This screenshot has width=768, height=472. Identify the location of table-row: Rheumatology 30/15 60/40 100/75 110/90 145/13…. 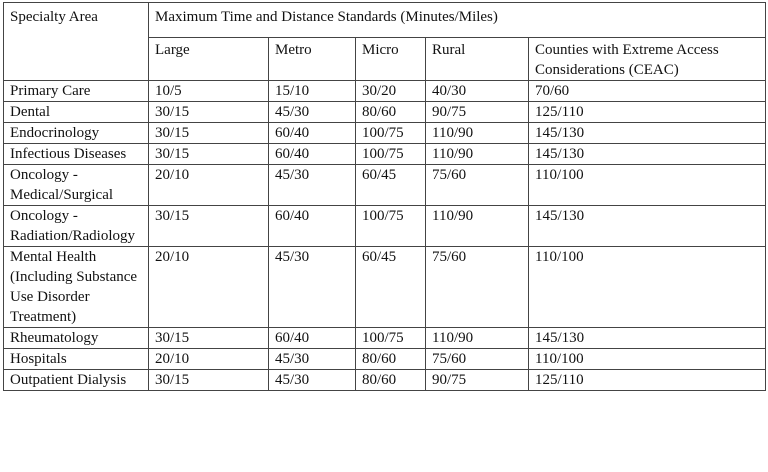
(385, 338).